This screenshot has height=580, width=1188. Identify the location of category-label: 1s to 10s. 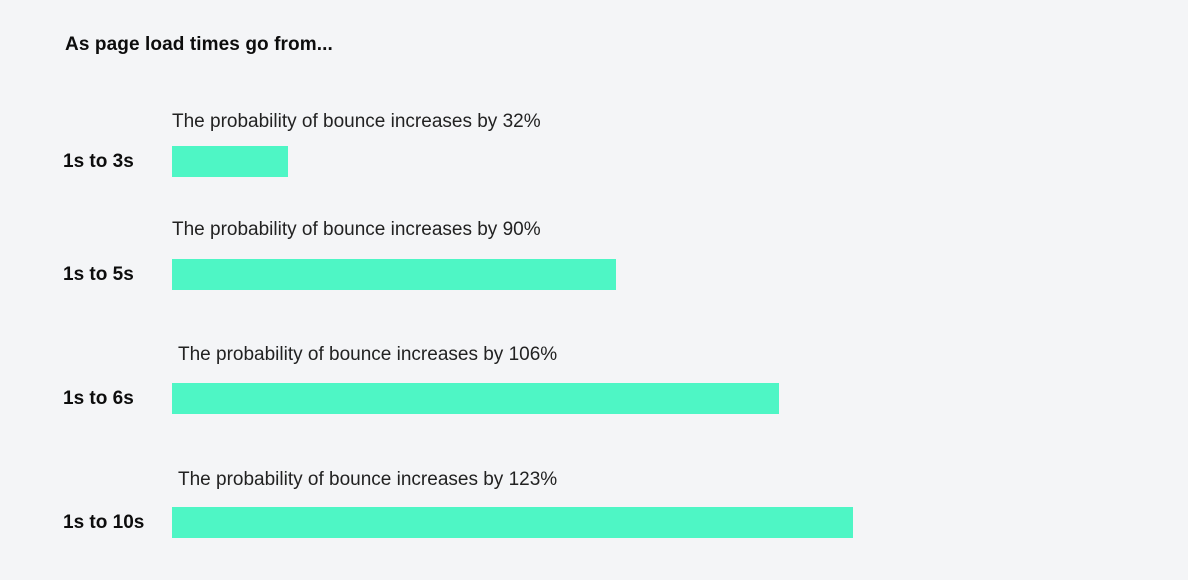
(104, 522).